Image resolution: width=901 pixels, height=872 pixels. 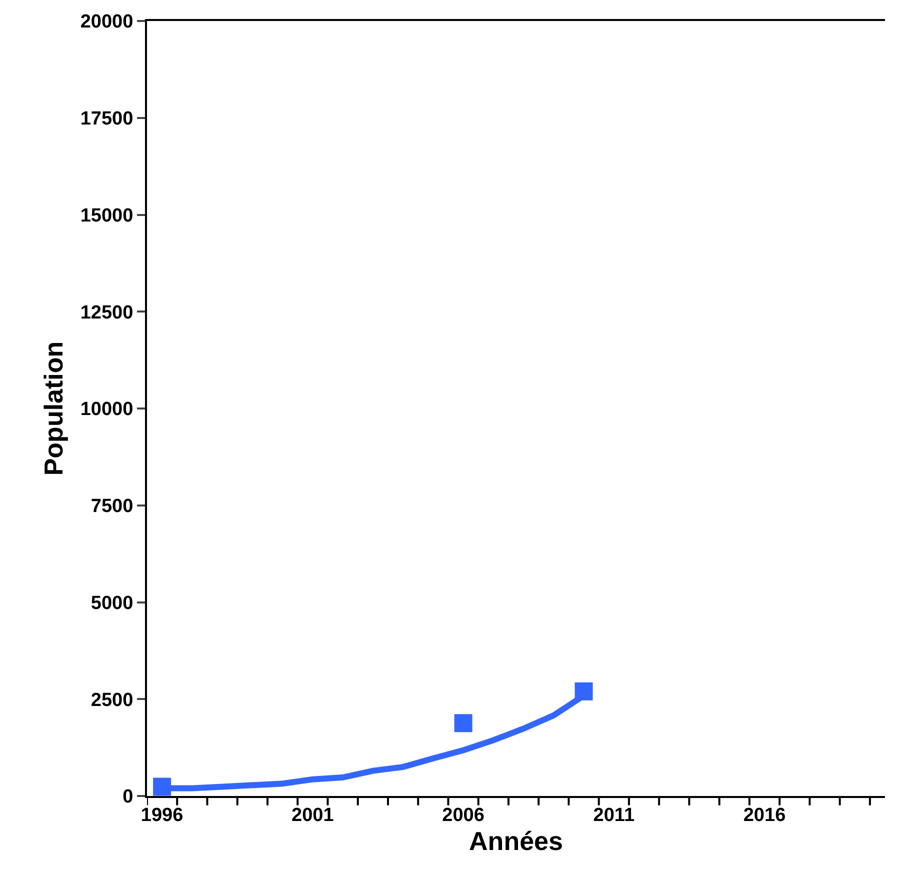 What do you see at coordinates (516, 841) in the screenshot?
I see `x-axis-title: Années` at bounding box center [516, 841].